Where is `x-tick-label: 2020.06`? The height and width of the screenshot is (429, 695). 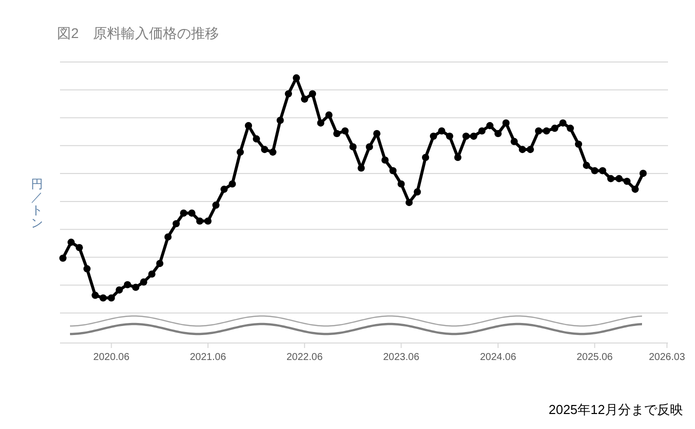
x-tick-label: 2020.06 is located at coordinates (111, 357).